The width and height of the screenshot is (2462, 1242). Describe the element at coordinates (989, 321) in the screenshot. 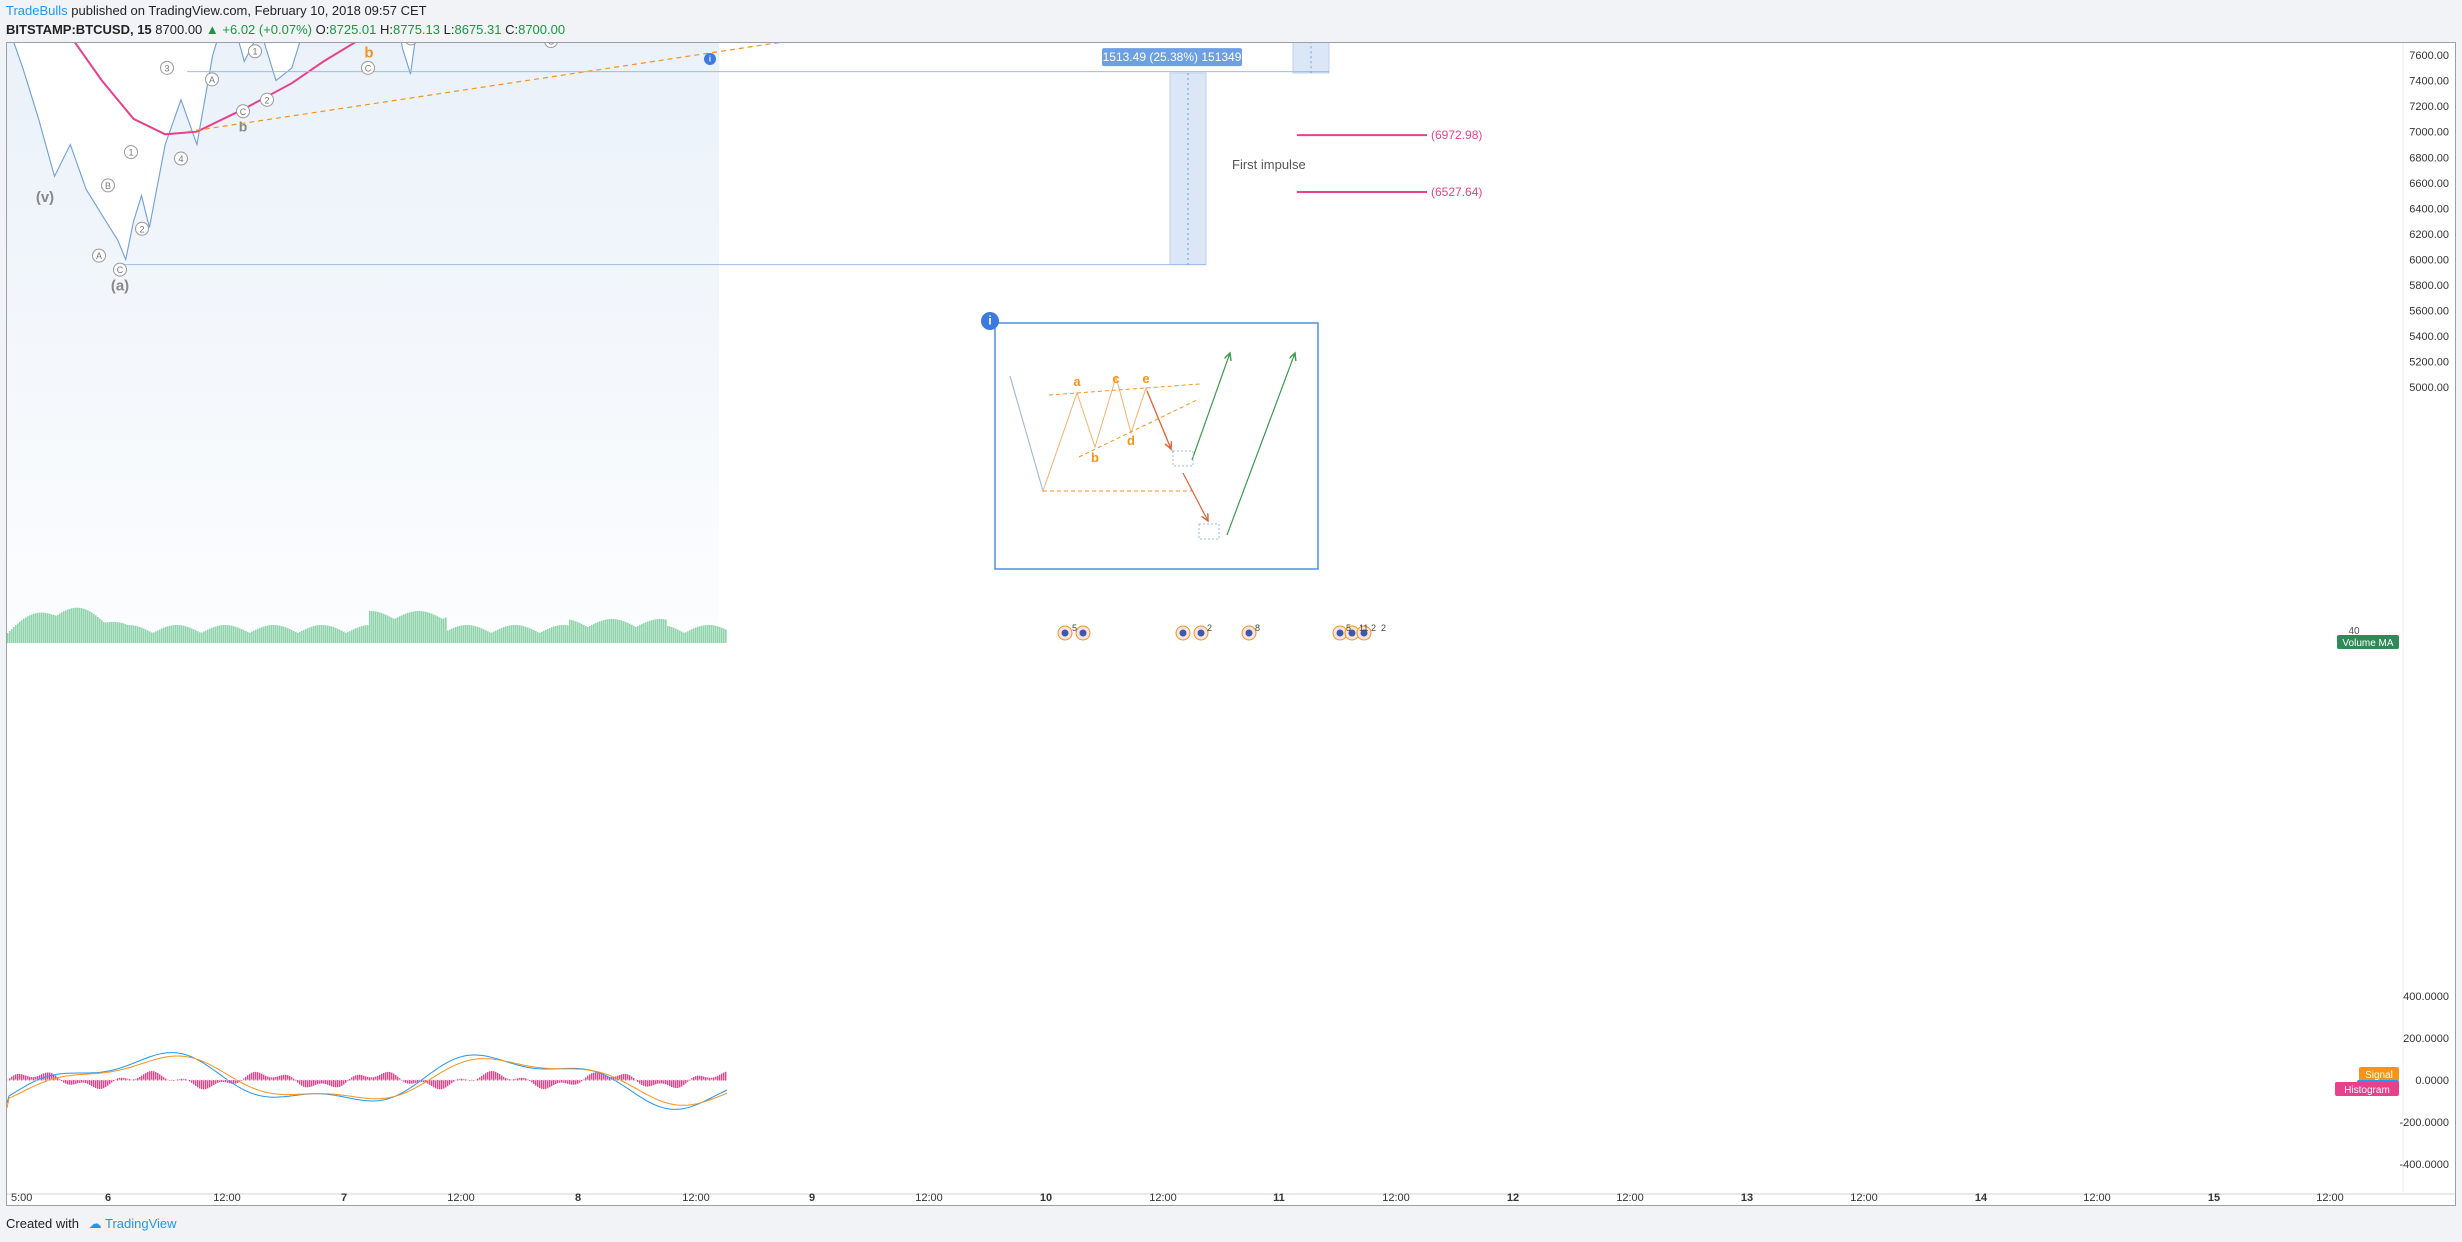

I see `info-icon-glyph: i` at that location.